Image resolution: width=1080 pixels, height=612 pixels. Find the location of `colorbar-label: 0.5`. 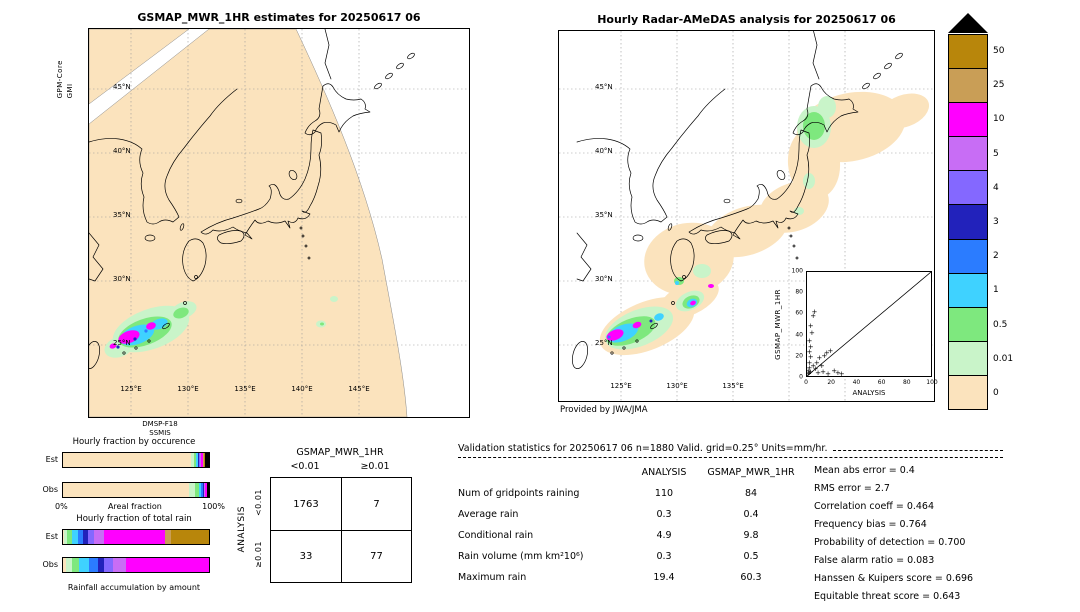

colorbar-label: 0.5 is located at coordinates (1000, 324).